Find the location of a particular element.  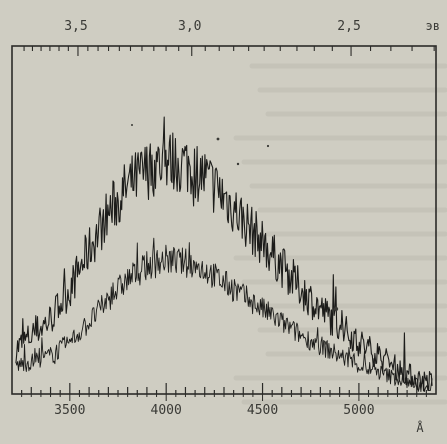

top-axis-unit: эв is located at coordinates (433, 26).